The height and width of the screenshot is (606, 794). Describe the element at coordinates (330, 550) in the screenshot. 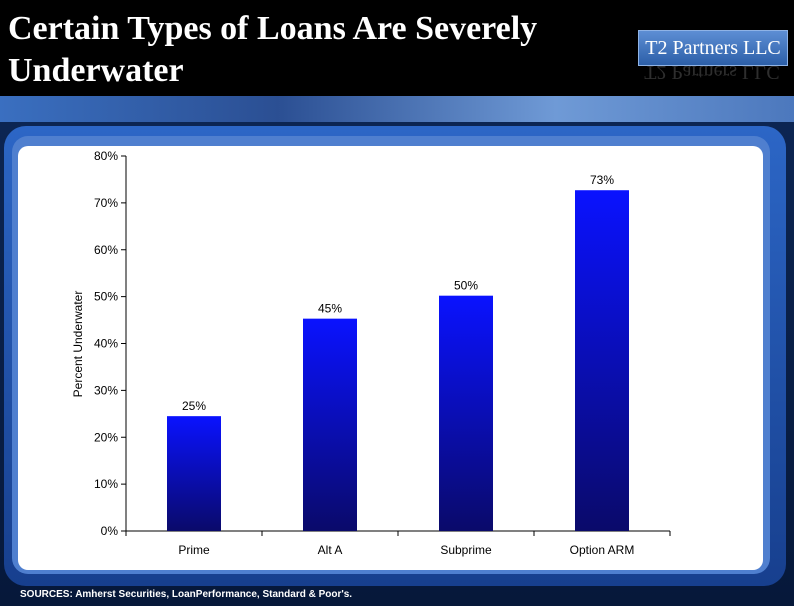

I see `x-tick-label: Alt A` at that location.